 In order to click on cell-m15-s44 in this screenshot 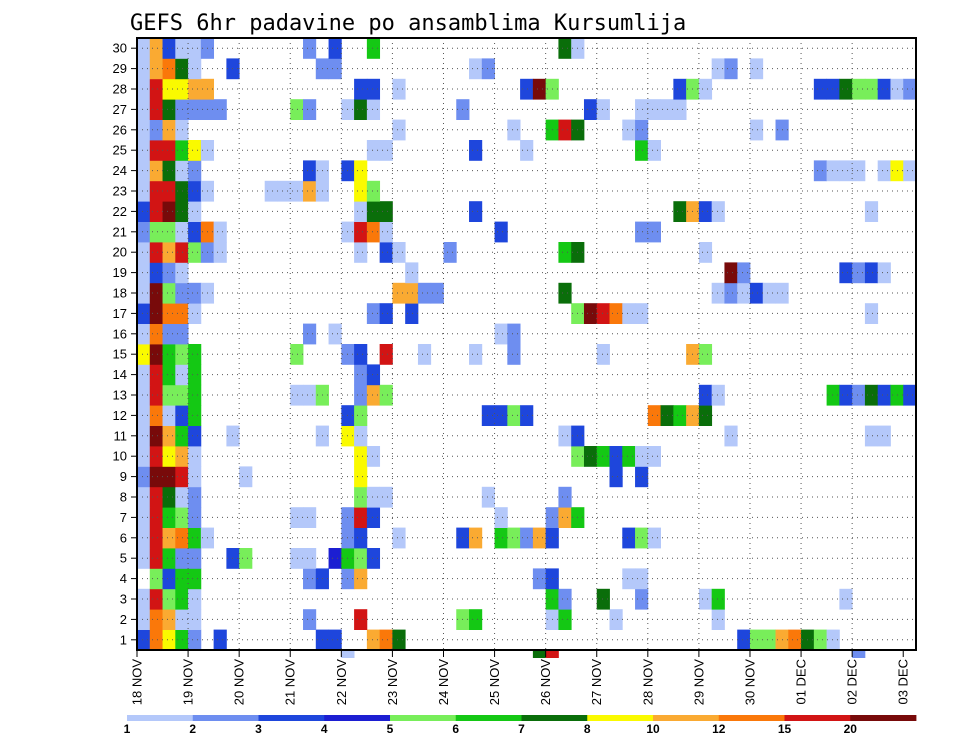, I will do `click(705, 354)`.